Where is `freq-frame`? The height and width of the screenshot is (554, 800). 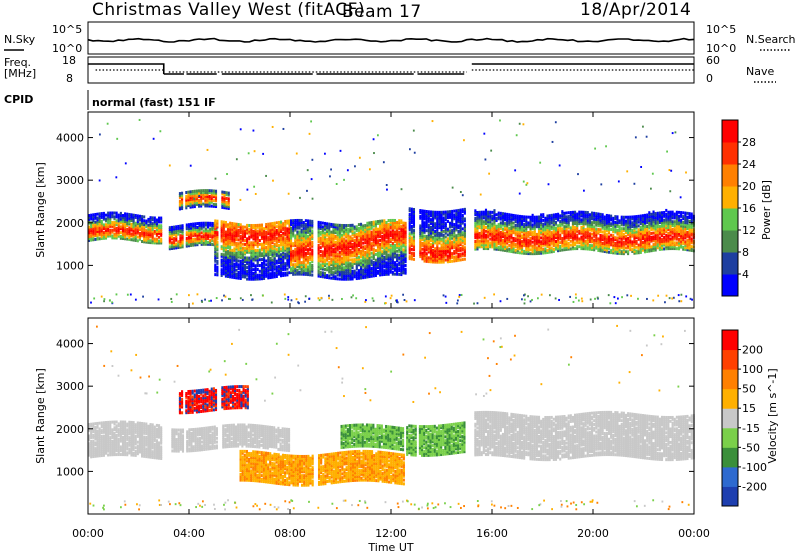
freq-frame is located at coordinates (391, 70).